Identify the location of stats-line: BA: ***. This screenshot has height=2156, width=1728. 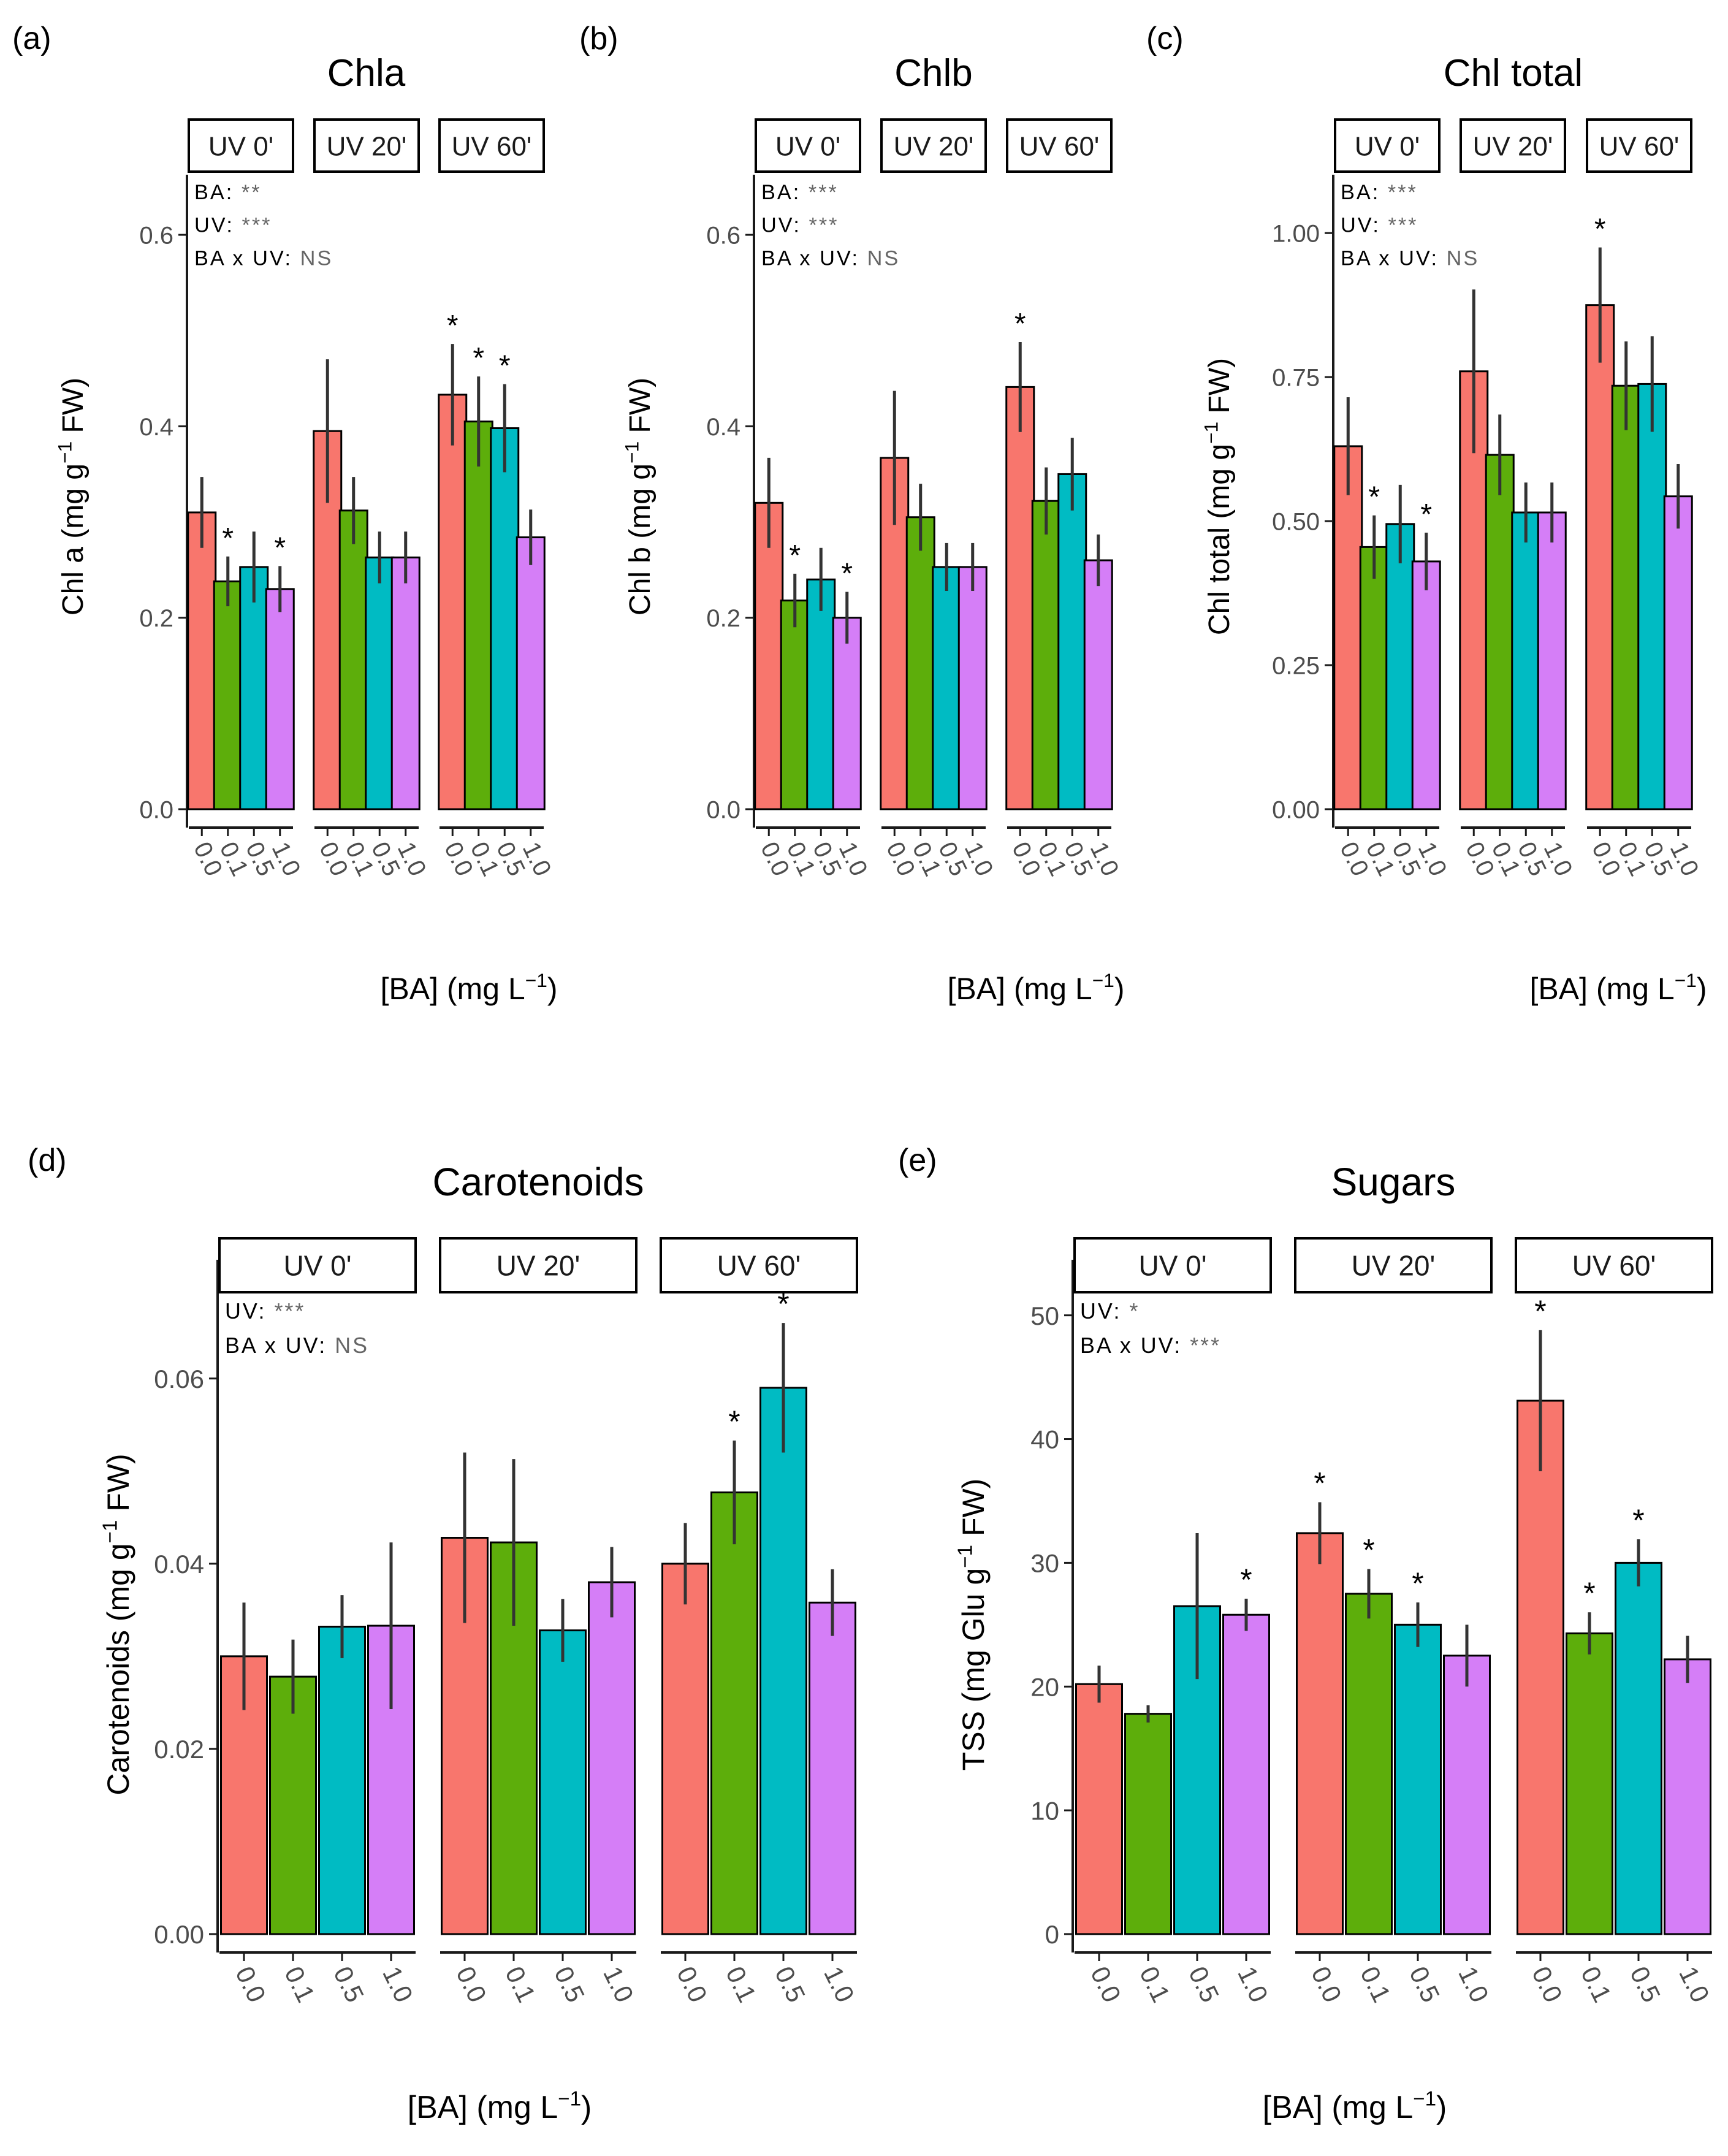
(800, 192).